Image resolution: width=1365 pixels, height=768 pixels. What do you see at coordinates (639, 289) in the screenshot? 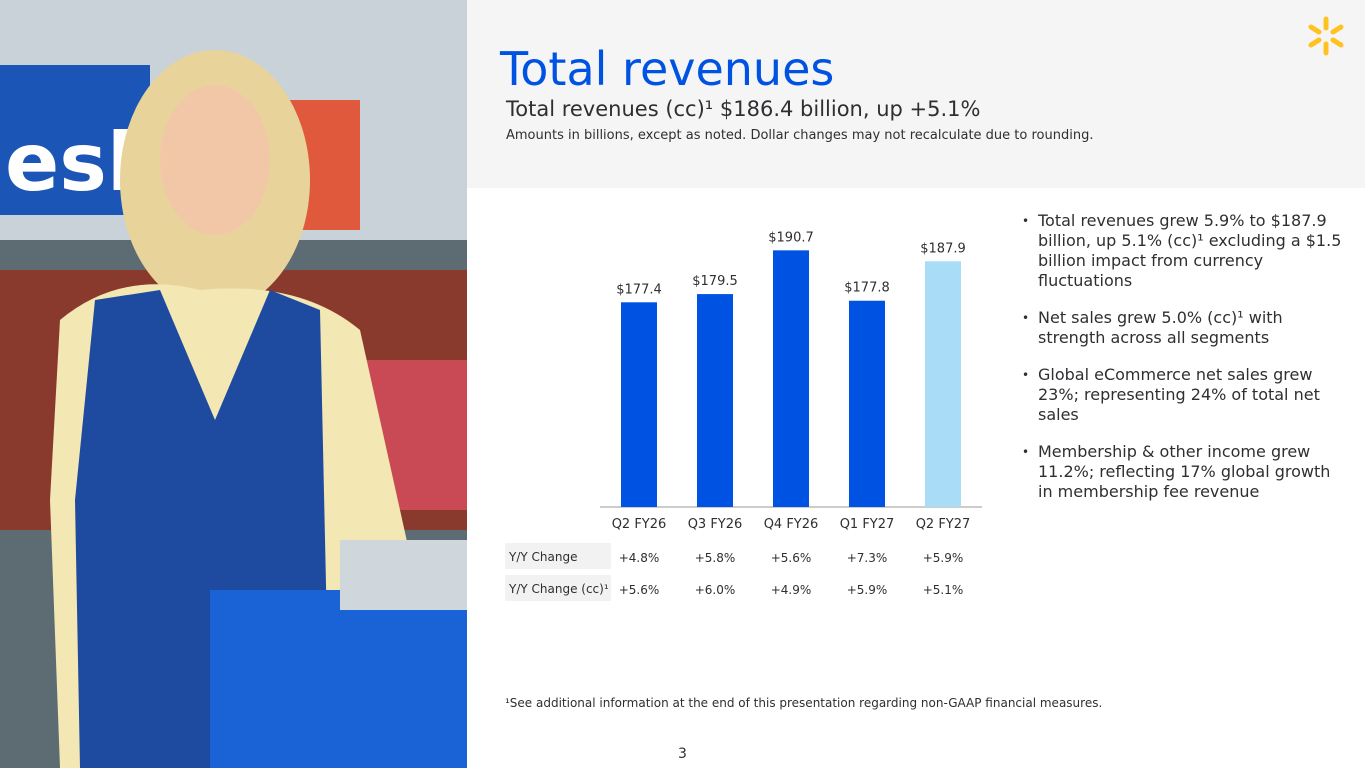
I see `value-label: $177.4` at bounding box center [639, 289].